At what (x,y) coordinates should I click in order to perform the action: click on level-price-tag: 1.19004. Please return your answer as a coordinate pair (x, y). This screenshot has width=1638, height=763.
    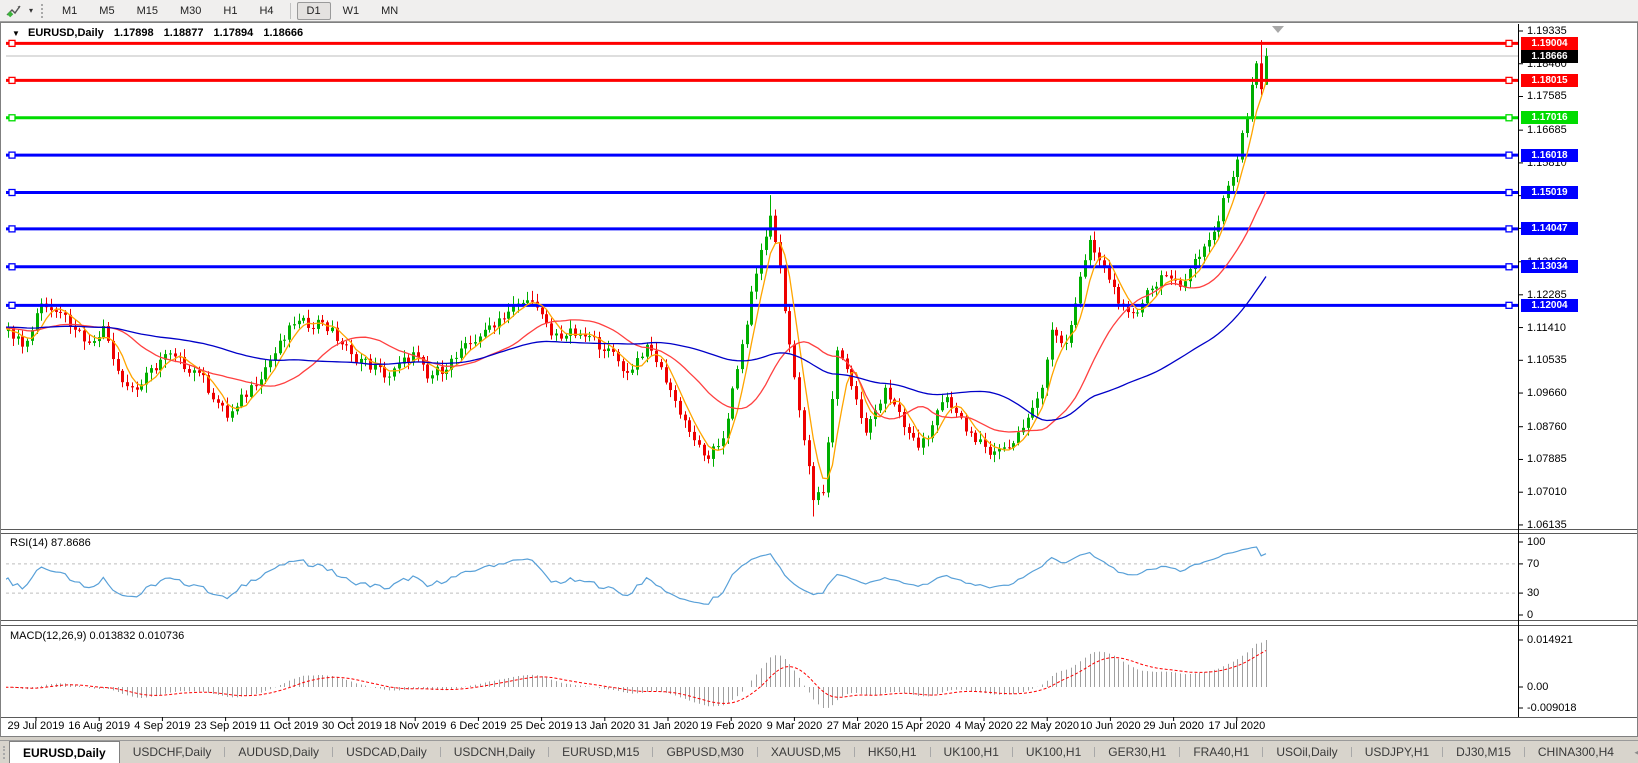
    Looking at the image, I should click on (1549, 43).